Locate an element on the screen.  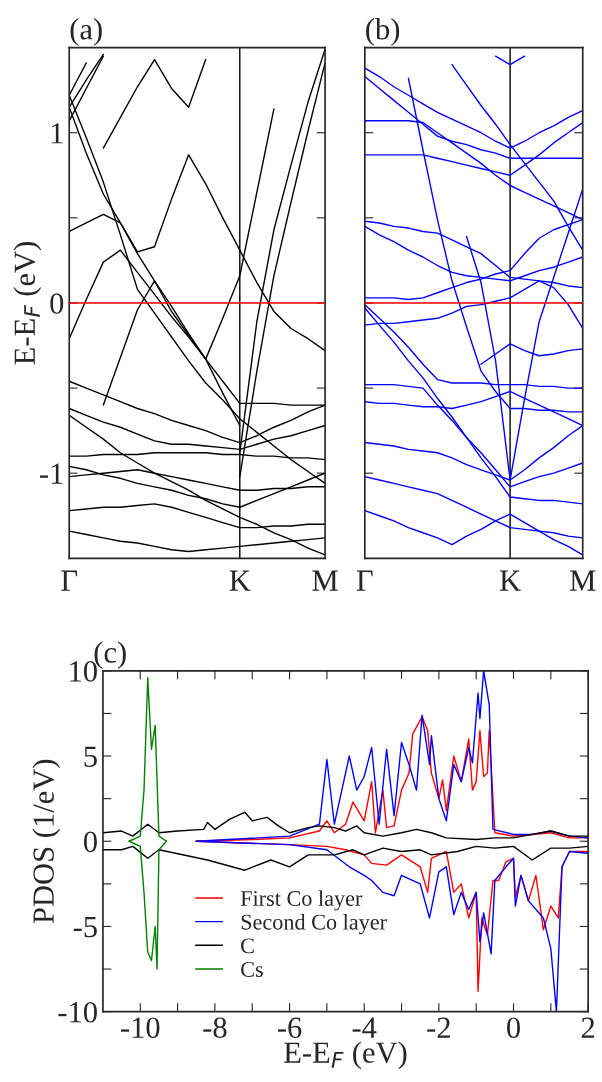
x-axis-title: E-E$_{F}$ (eV) is located at coordinates (345, 1055).